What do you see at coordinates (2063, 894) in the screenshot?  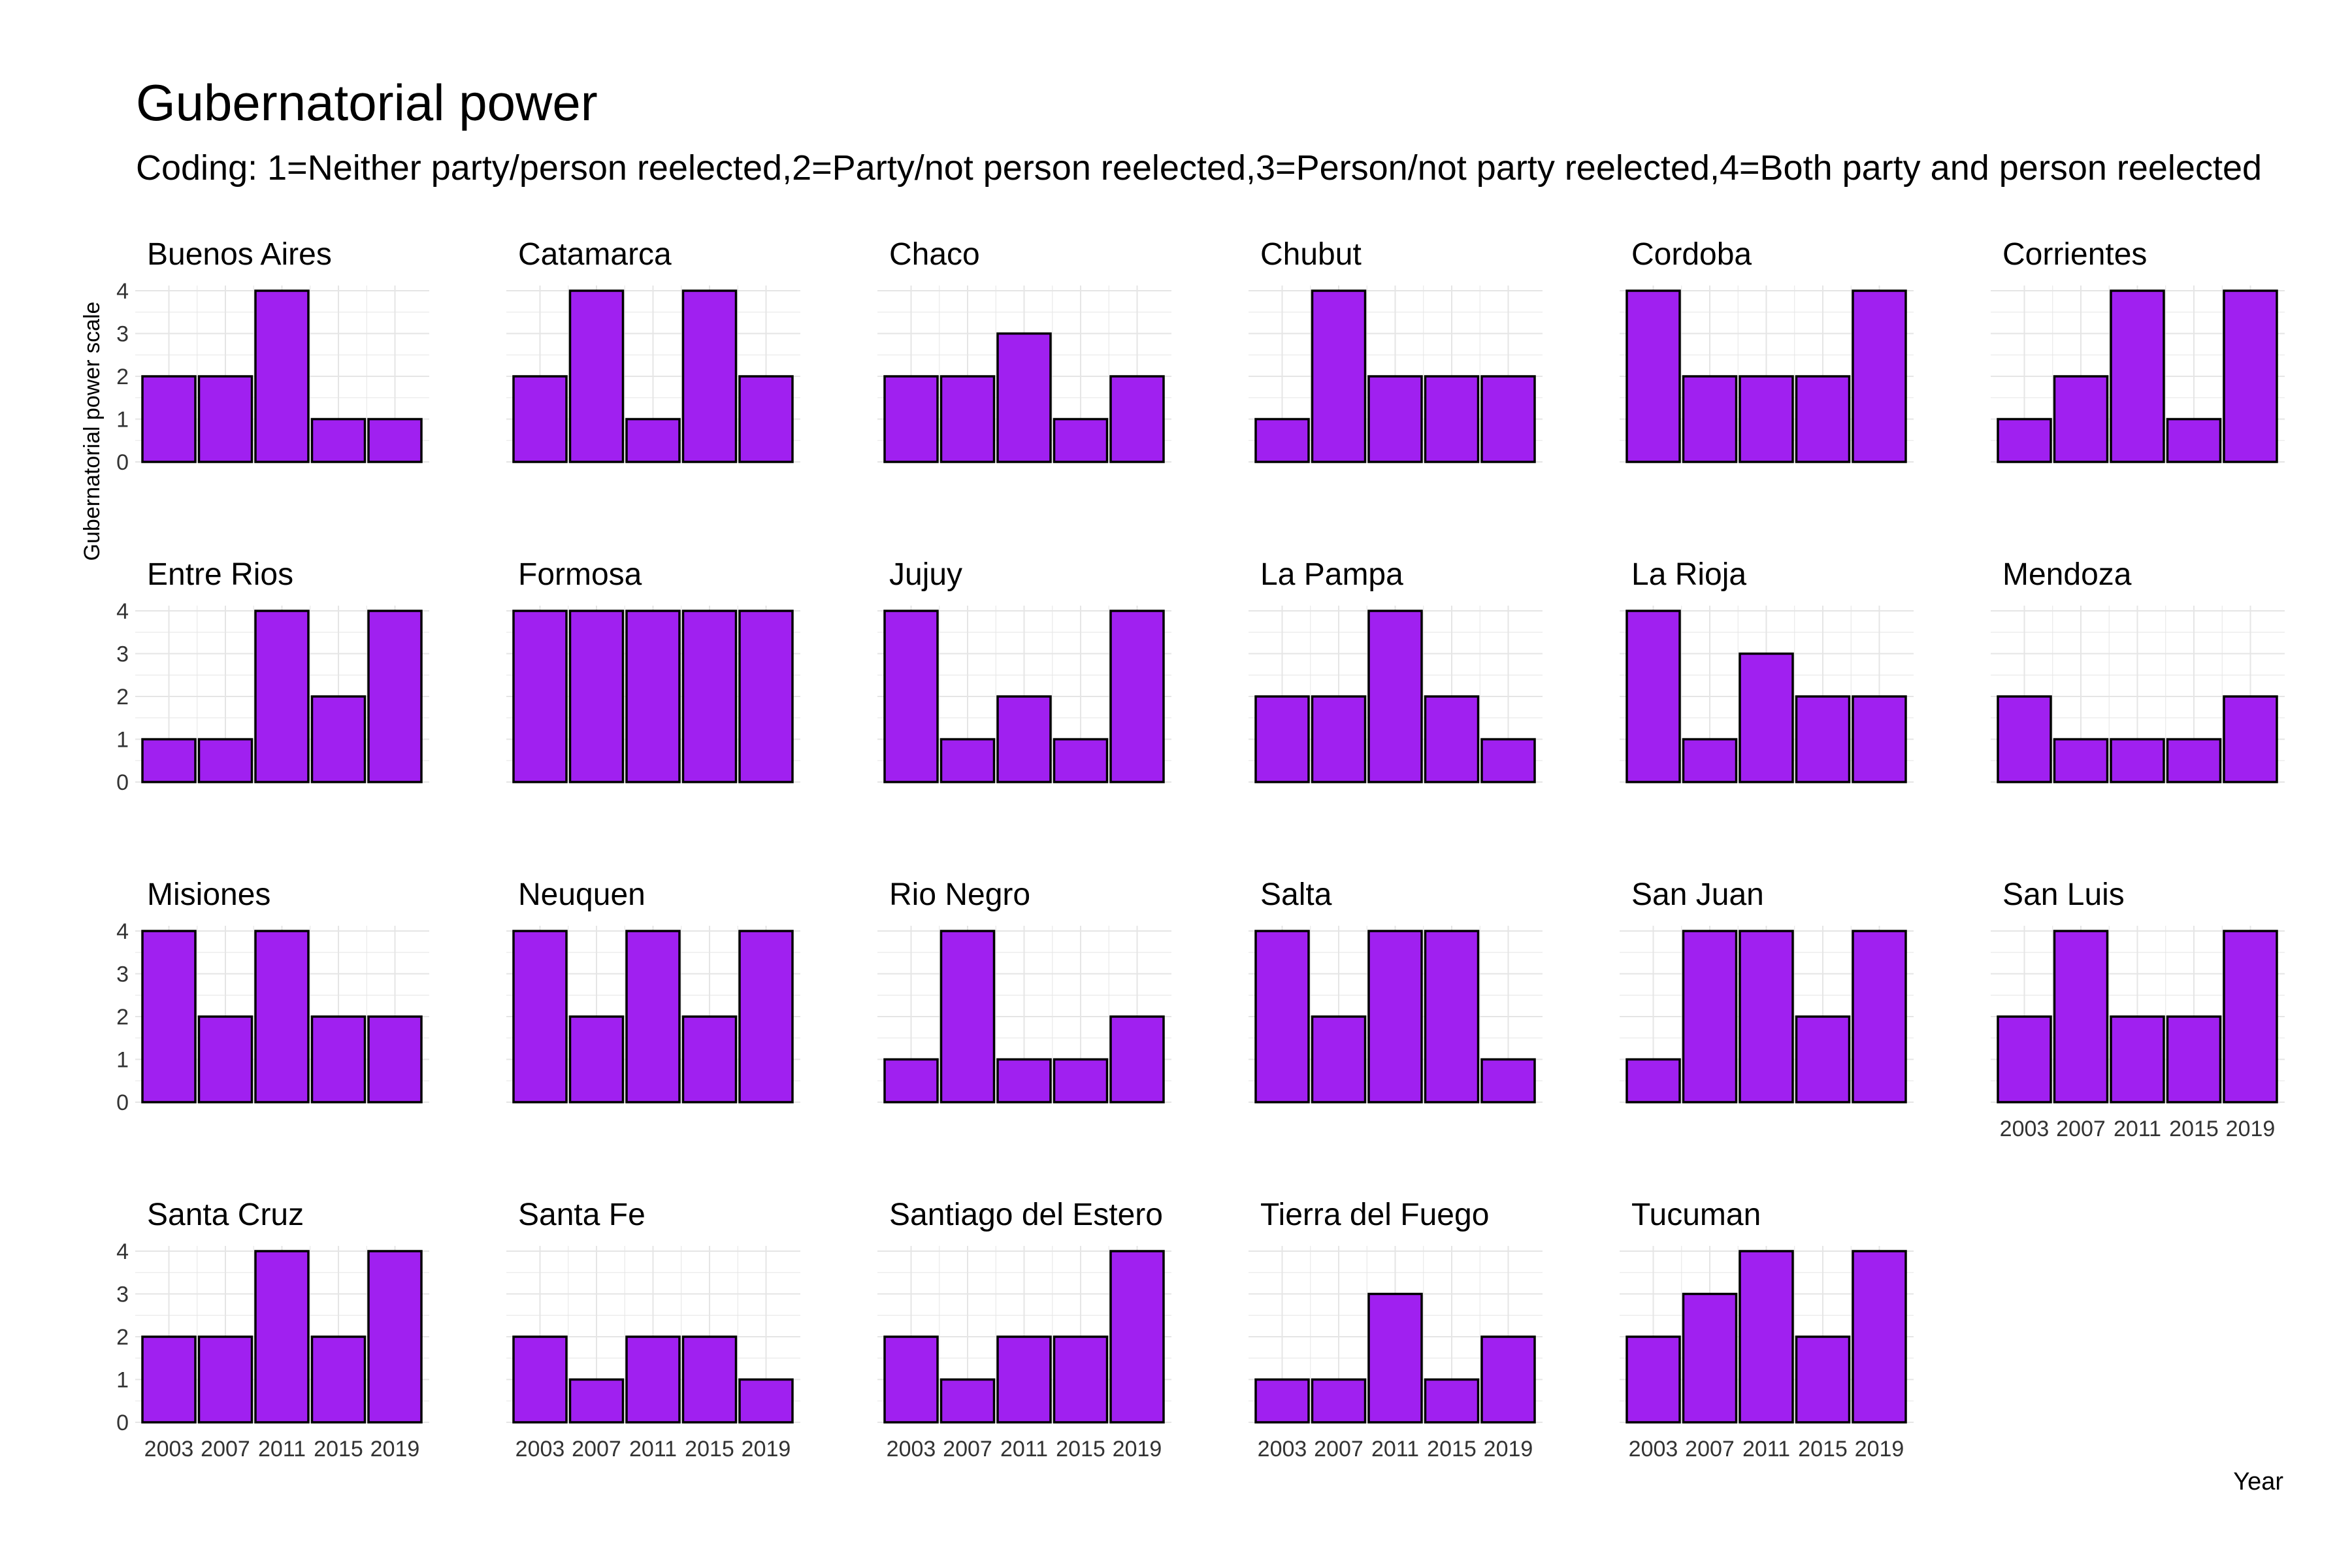 I see `panel-title: San Luis` at bounding box center [2063, 894].